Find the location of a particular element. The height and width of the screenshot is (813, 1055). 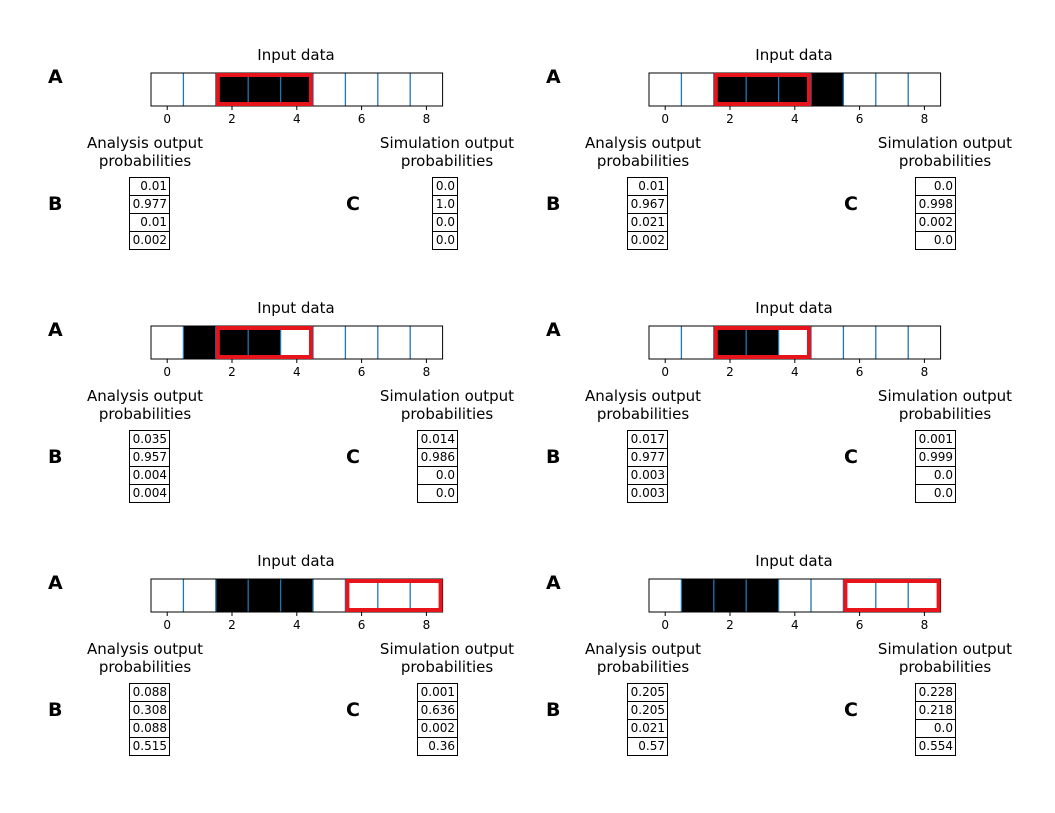

simulation-heading: Simulation output probabilities is located at coordinates (945, 658).